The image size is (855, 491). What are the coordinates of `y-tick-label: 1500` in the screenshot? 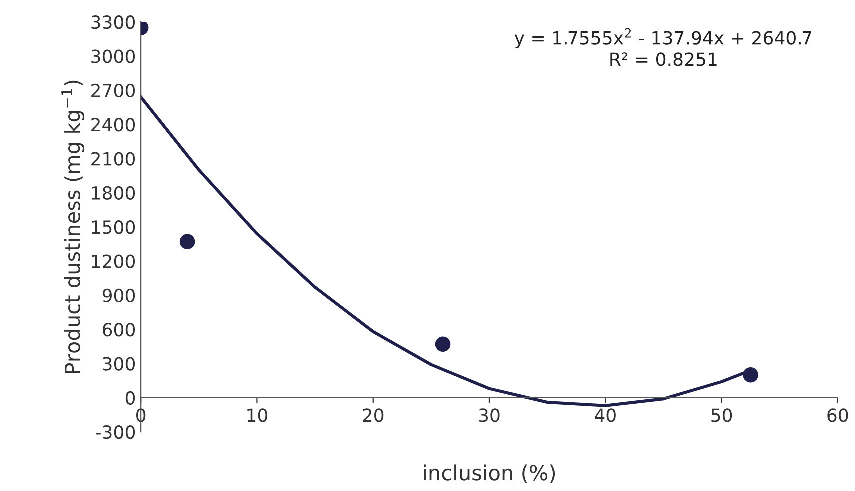 It's located at (114, 227).